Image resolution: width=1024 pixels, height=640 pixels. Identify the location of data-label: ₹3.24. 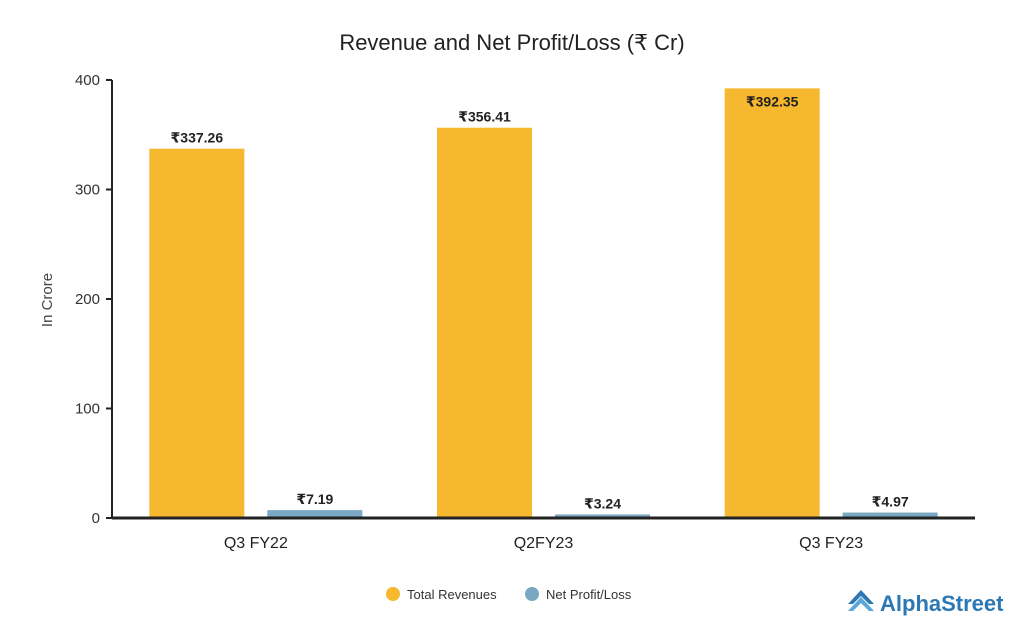
(602, 503).